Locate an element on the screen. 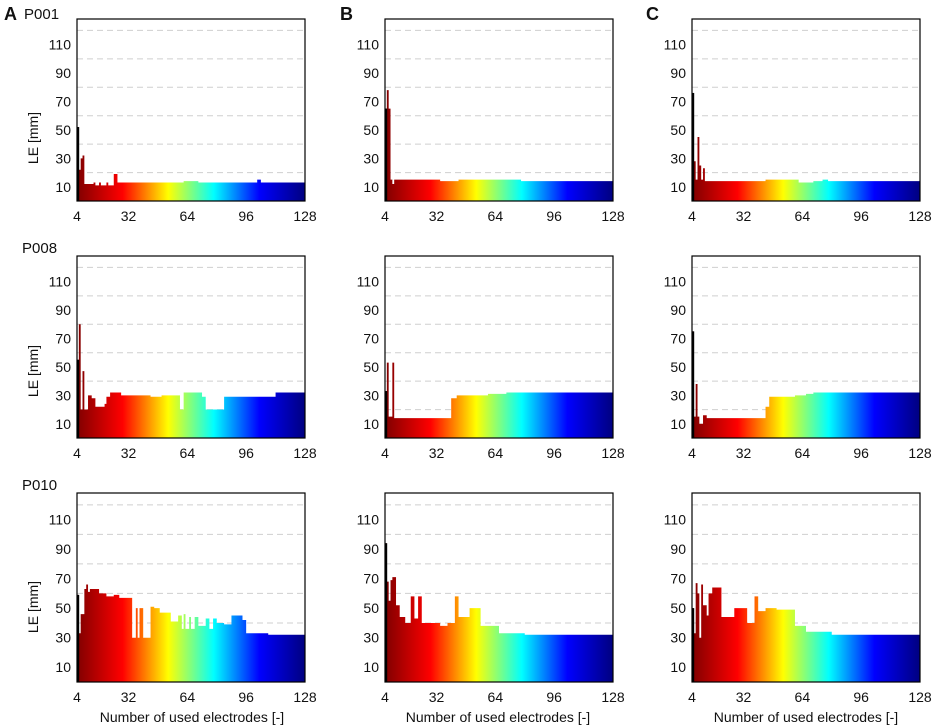 The image size is (934, 728). row-label-p008: P008 is located at coordinates (39, 248).